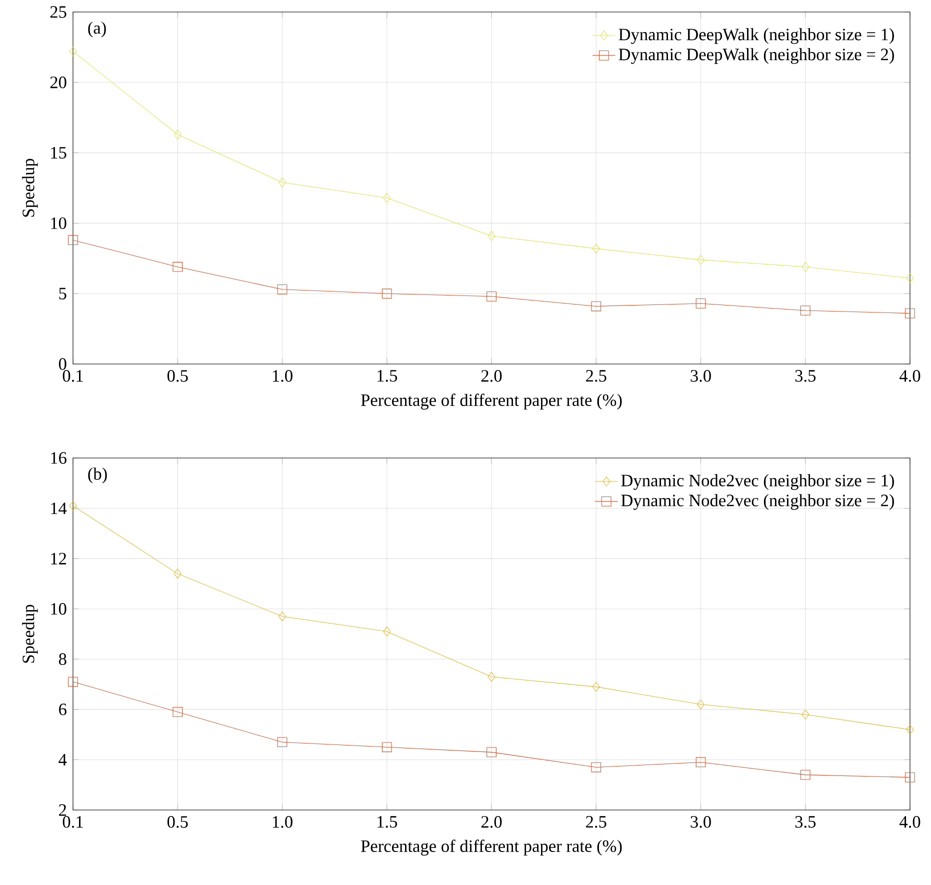 The height and width of the screenshot is (885, 931). What do you see at coordinates (62, 760) in the screenshot?
I see `y-tick-label: 4` at bounding box center [62, 760].